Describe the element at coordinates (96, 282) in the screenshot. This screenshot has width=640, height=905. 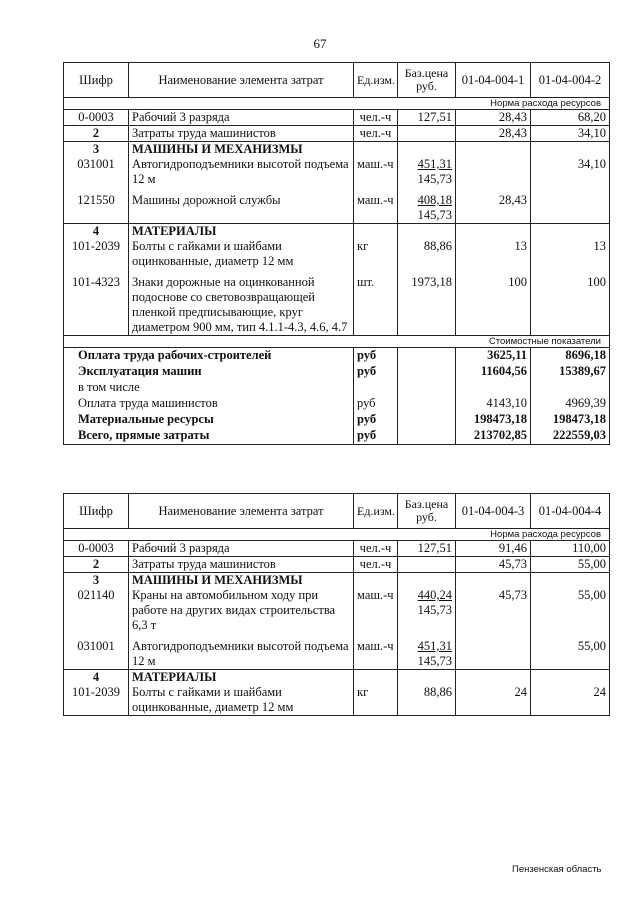
I see `item-code: 101-4323` at that location.